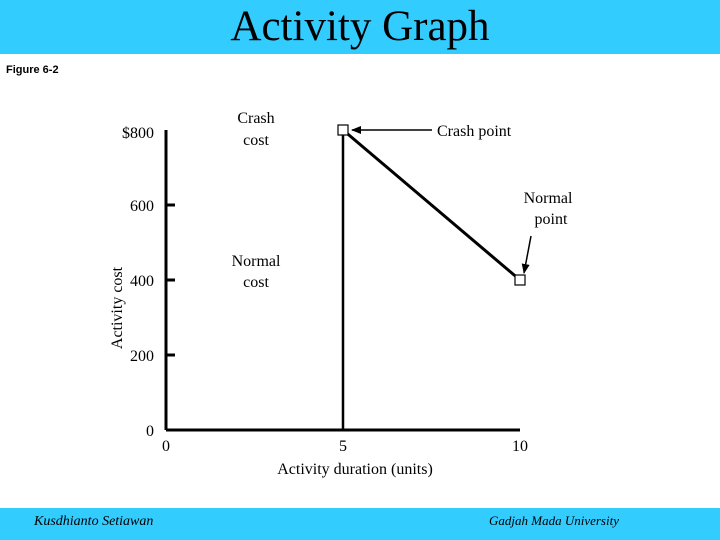 The height and width of the screenshot is (540, 720). I want to click on x-tick-label: 0, so click(166, 446).